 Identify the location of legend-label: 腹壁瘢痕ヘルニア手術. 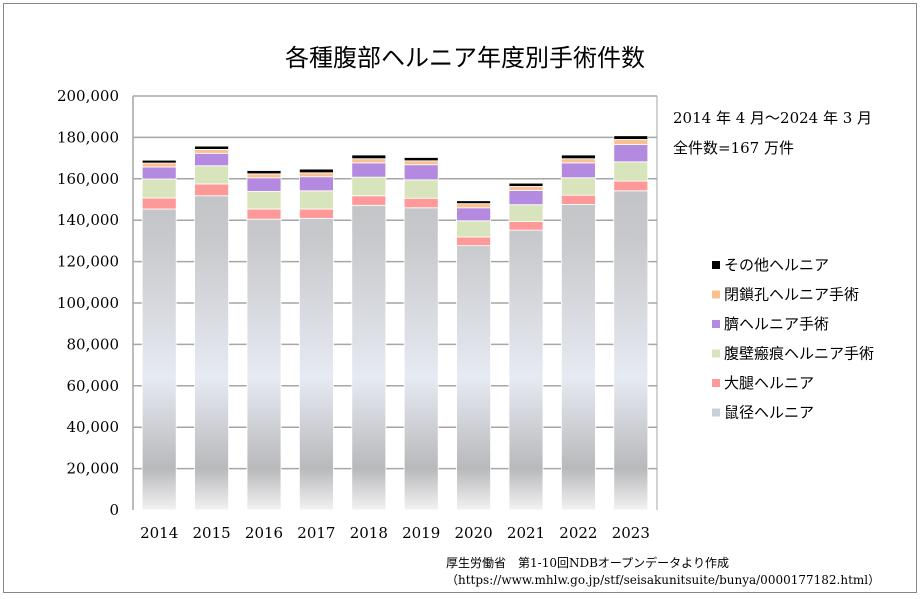
(799, 354).